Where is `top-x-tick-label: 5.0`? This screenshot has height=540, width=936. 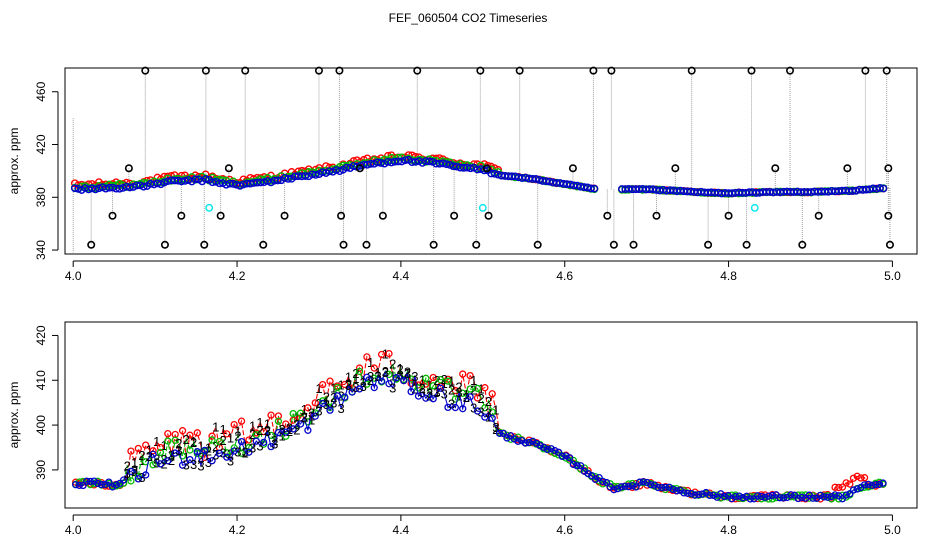 top-x-tick-label: 5.0 is located at coordinates (892, 276).